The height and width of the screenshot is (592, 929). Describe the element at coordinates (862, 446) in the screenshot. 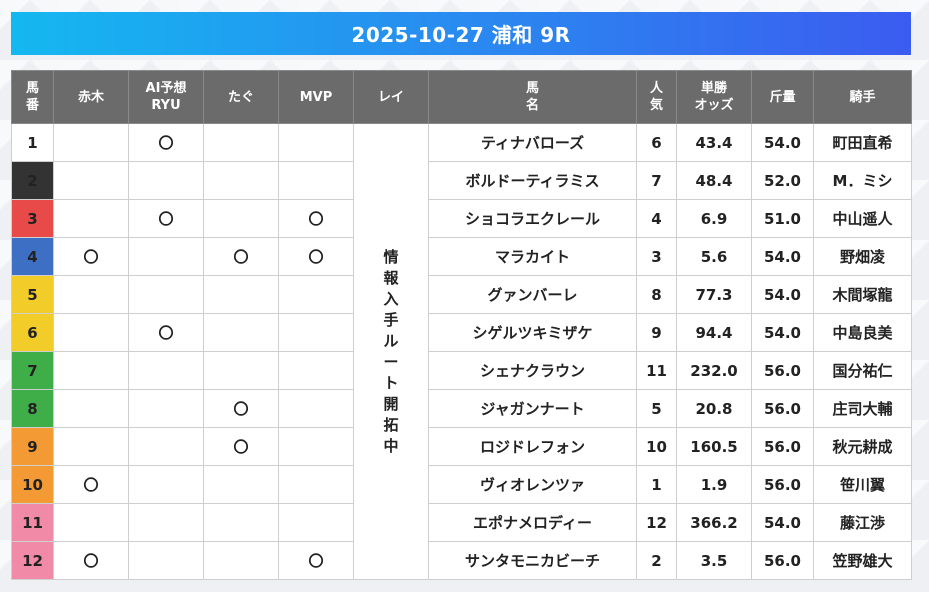

I see `jockey-name: 秋元耕成` at that location.